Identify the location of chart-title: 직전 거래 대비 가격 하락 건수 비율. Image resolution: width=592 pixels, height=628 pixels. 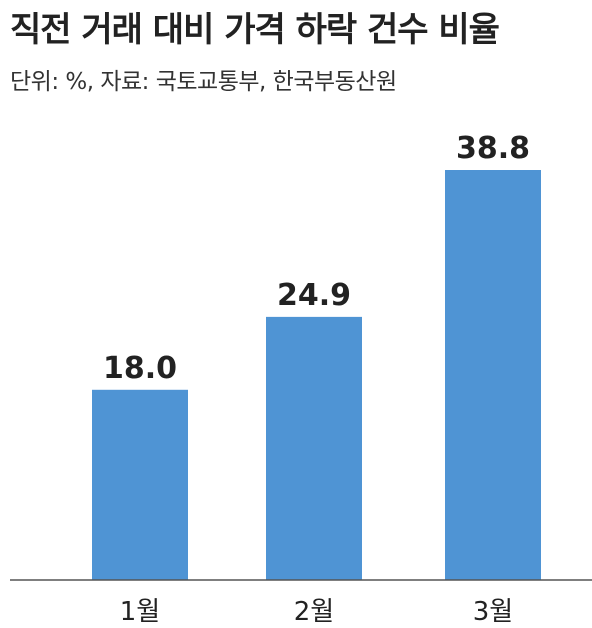
(255, 30).